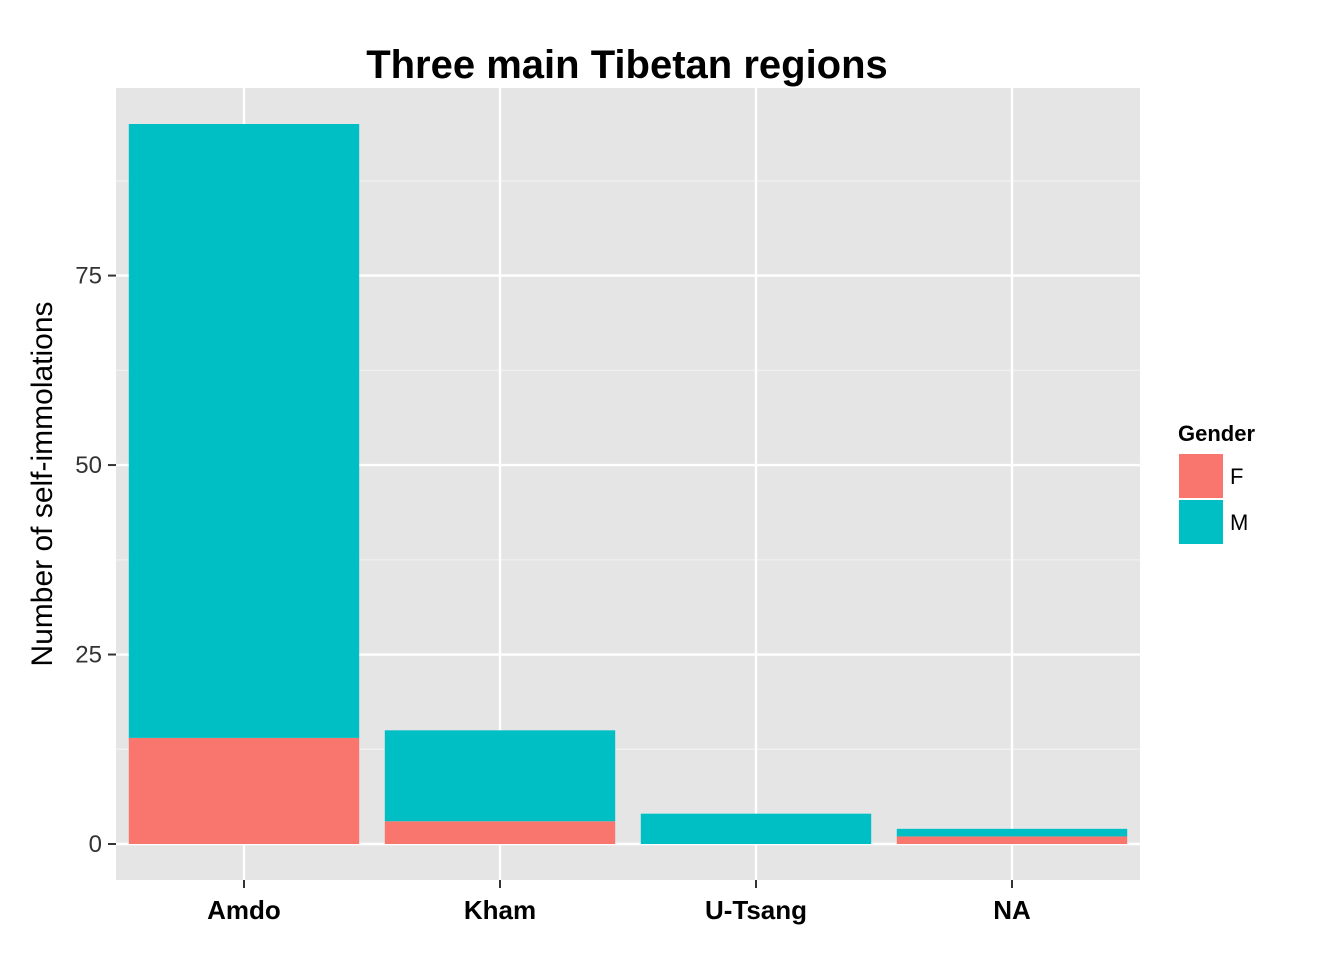  I want to click on x-tick-label: Amdo, so click(244, 910).